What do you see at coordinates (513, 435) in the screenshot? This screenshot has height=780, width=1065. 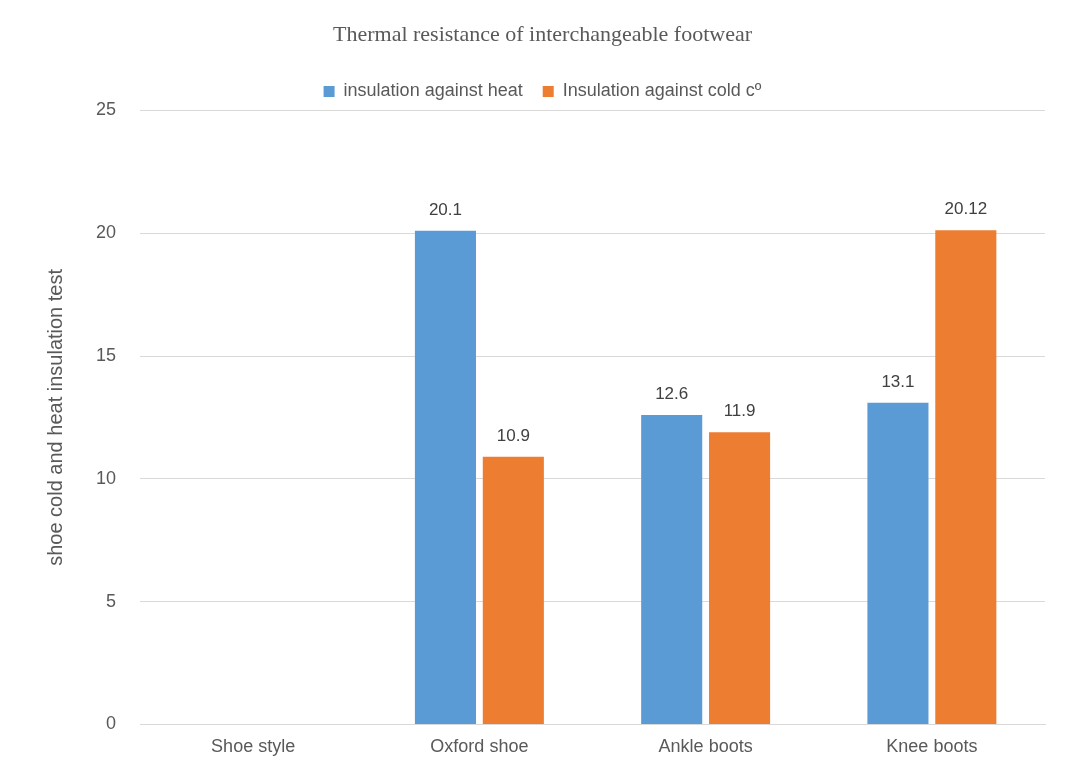 I see `data-label: 10.9` at bounding box center [513, 435].